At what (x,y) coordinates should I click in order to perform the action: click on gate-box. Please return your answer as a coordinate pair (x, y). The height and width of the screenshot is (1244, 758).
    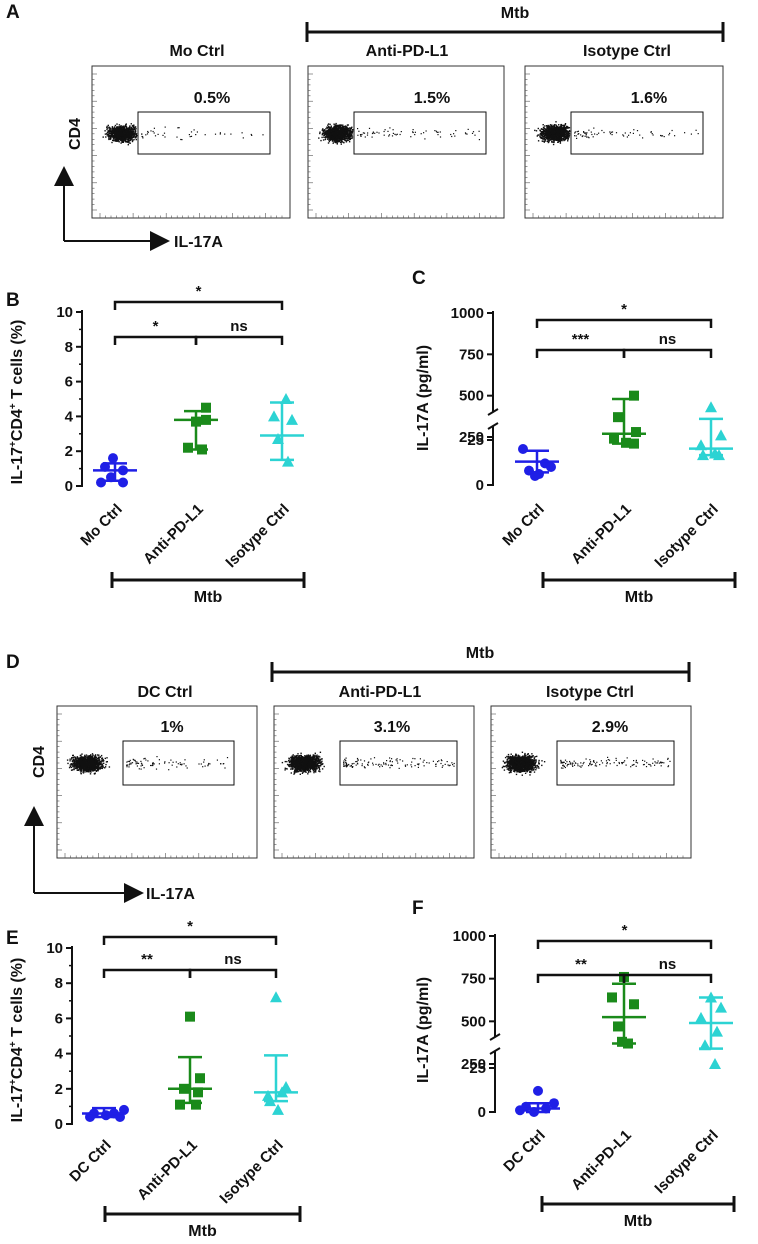
    Looking at the image, I should click on (178, 763).